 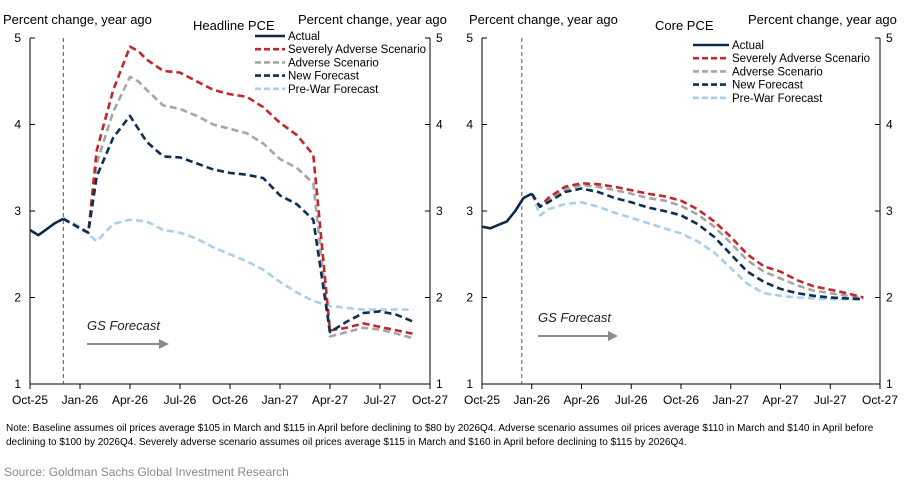 I want to click on core-legend-actual-label: Actual, so click(x=748, y=46).